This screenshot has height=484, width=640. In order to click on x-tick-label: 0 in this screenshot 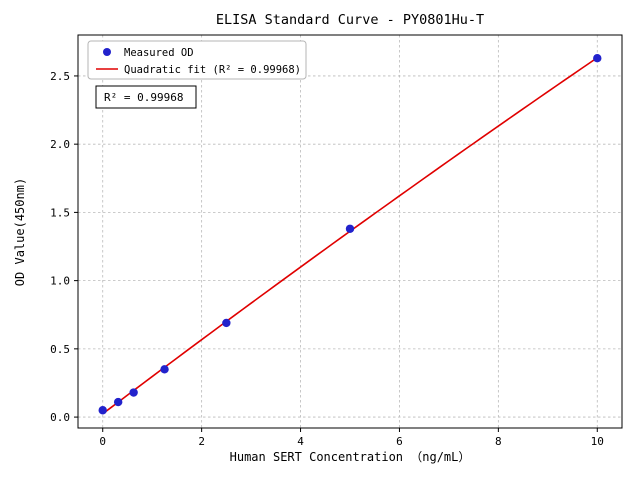, I will do `click(102, 441)`.